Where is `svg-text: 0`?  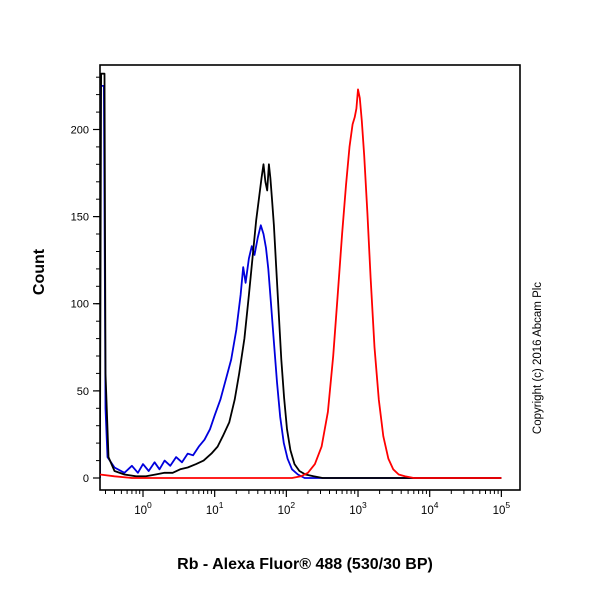
svg-text: 0 is located at coordinates (86, 479).